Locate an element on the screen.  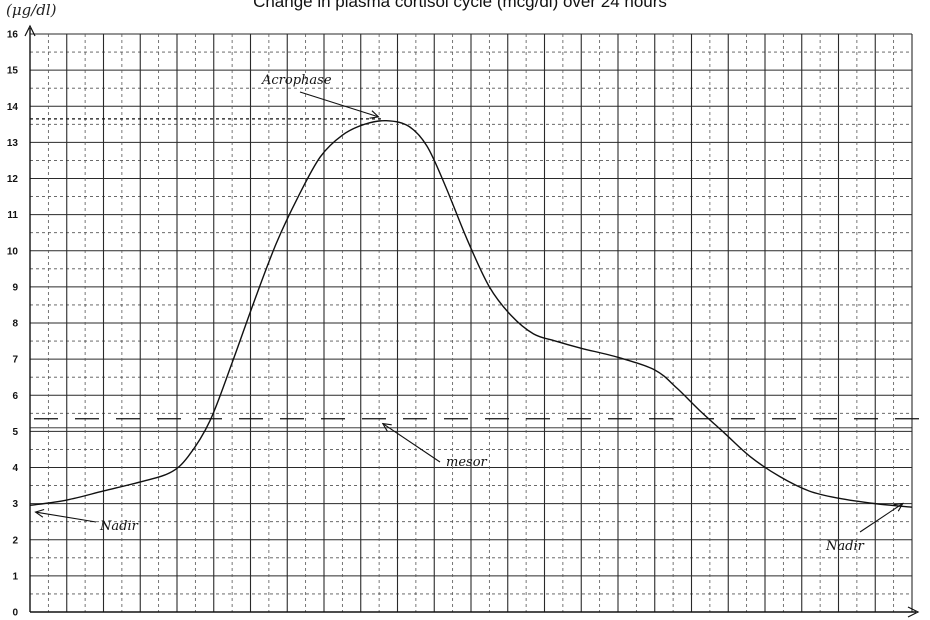
y-tick-label: 2 is located at coordinates (15, 540).